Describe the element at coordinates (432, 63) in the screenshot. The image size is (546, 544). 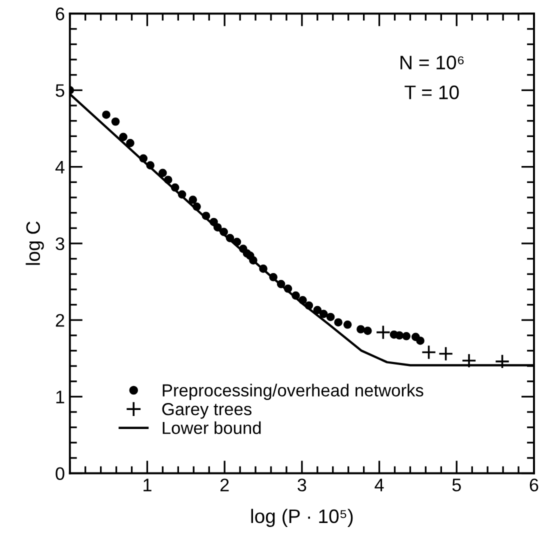
I see `annotation: N = 10⁶` at that location.